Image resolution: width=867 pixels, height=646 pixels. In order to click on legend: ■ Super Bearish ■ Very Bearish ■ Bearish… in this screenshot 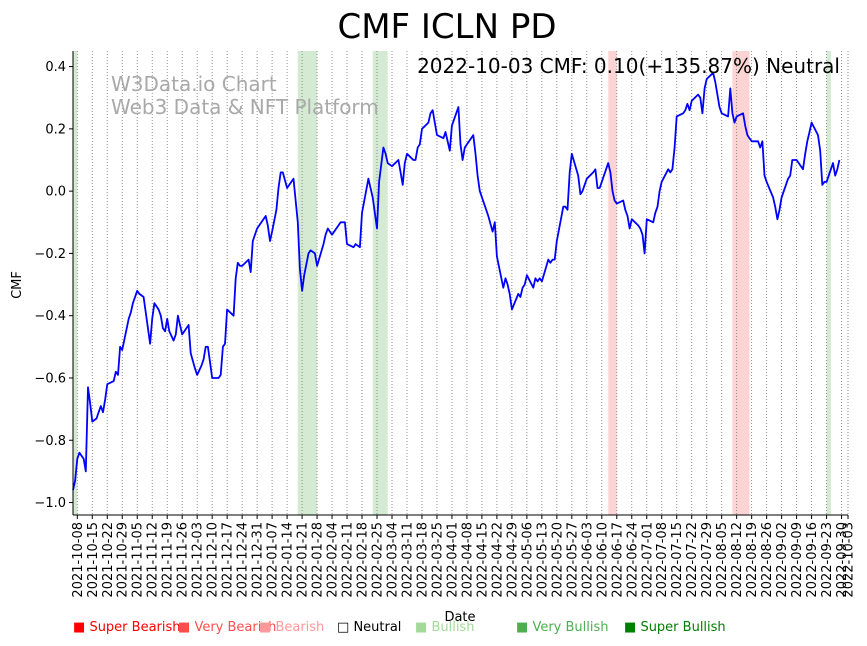, I will do `click(433, 629)`.